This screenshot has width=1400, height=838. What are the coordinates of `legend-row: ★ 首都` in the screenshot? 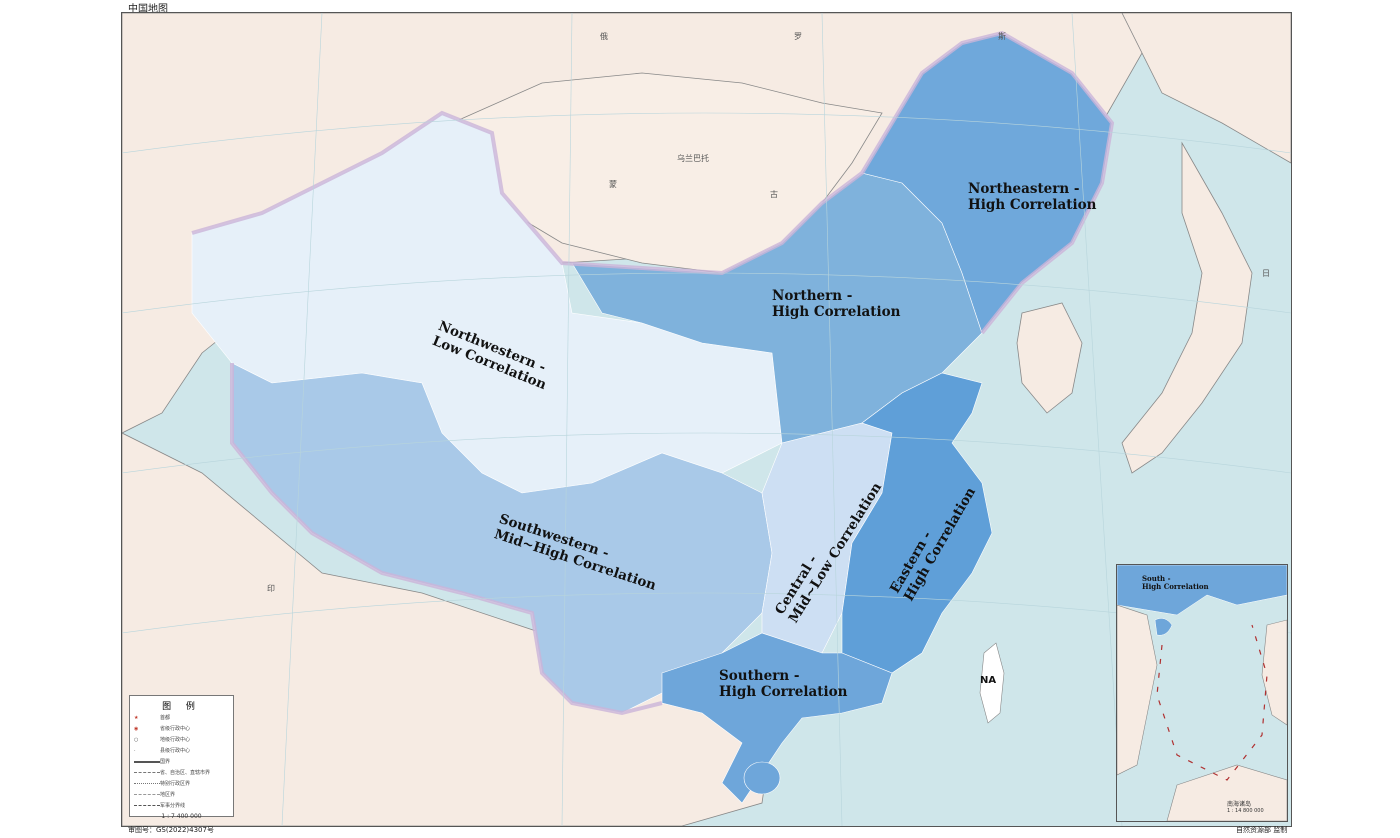 It's located at (152, 718).